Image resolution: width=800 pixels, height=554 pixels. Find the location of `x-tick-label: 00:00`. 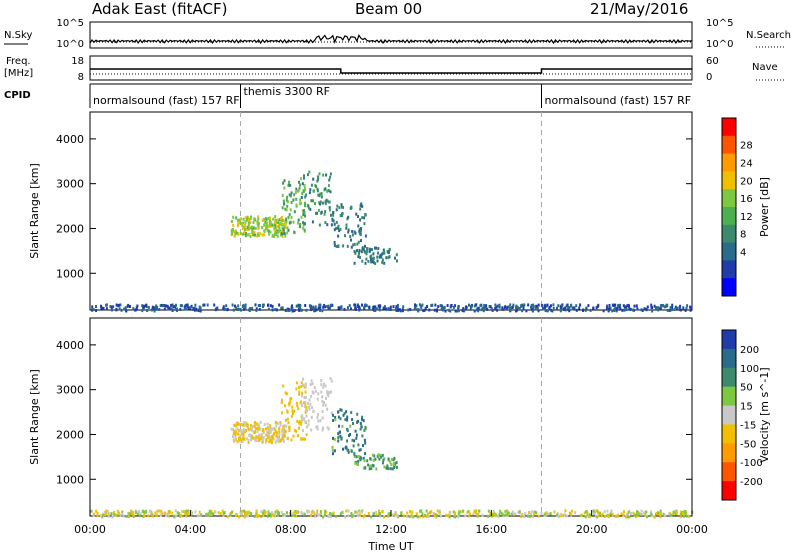

x-tick-label: 00:00 is located at coordinates (90, 529).